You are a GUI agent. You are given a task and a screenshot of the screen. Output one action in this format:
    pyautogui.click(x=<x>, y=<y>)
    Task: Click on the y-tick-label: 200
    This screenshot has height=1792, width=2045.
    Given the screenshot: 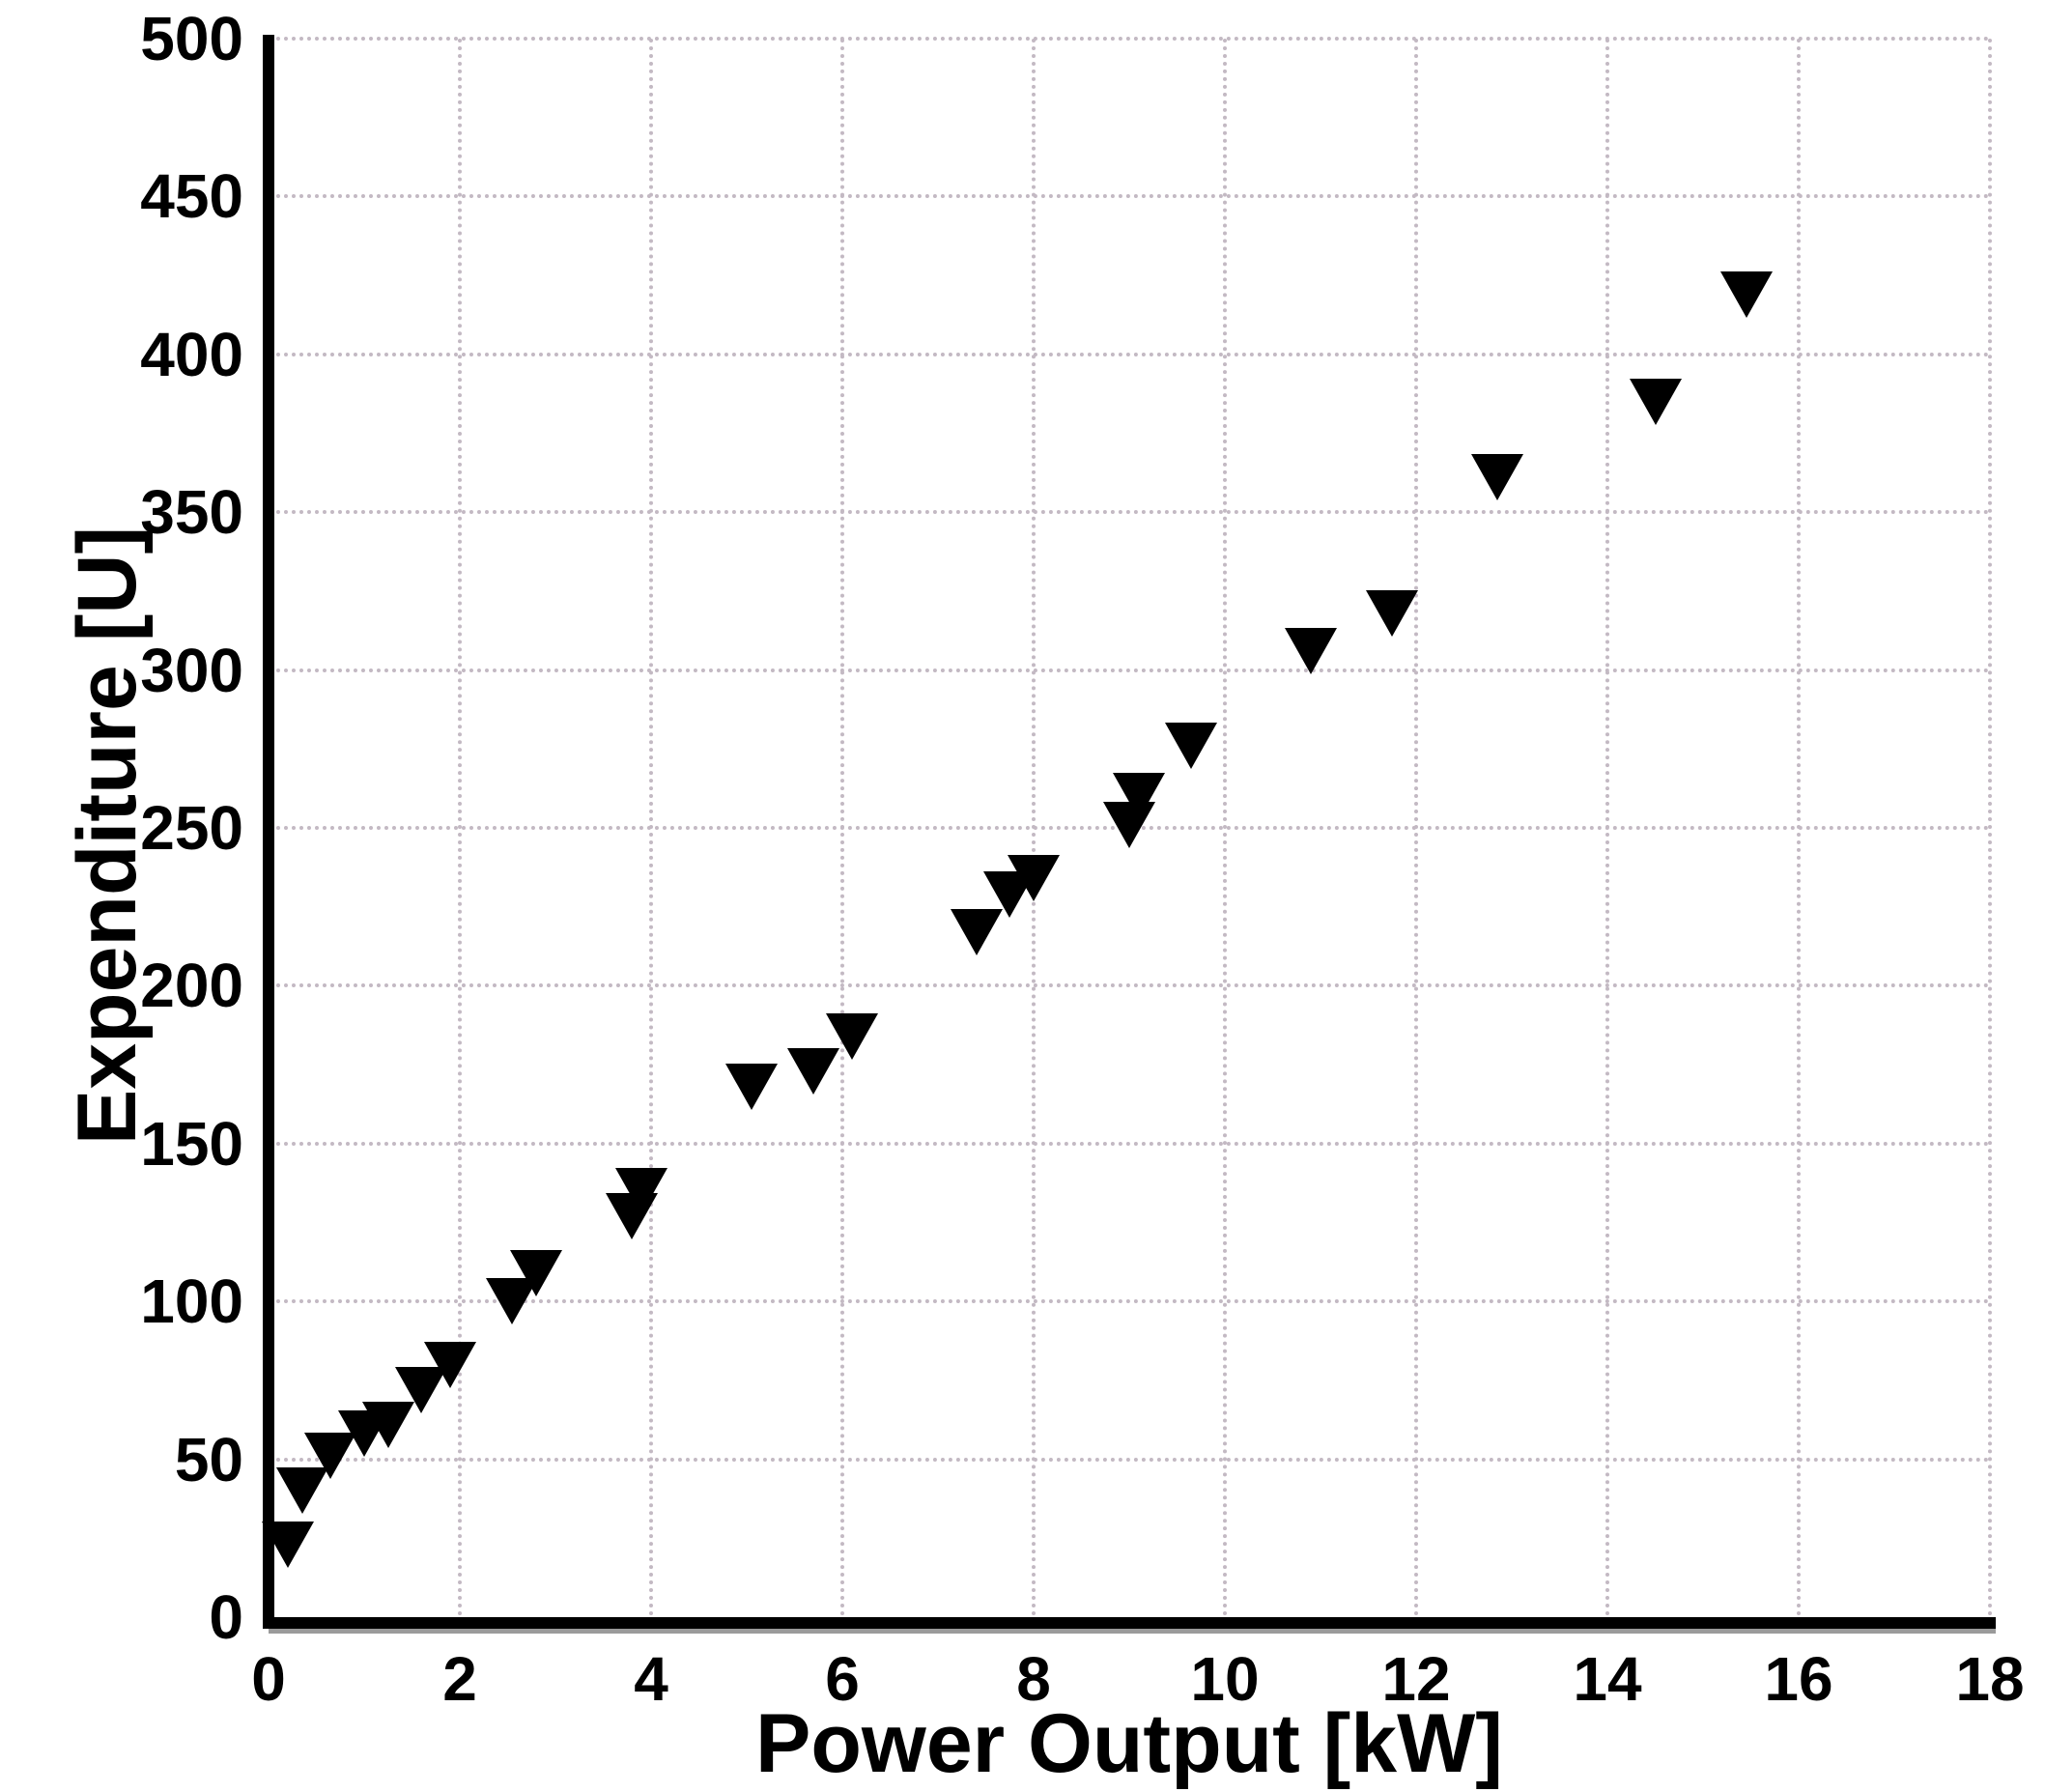 What is the action you would take?
    pyautogui.click(x=191, y=986)
    